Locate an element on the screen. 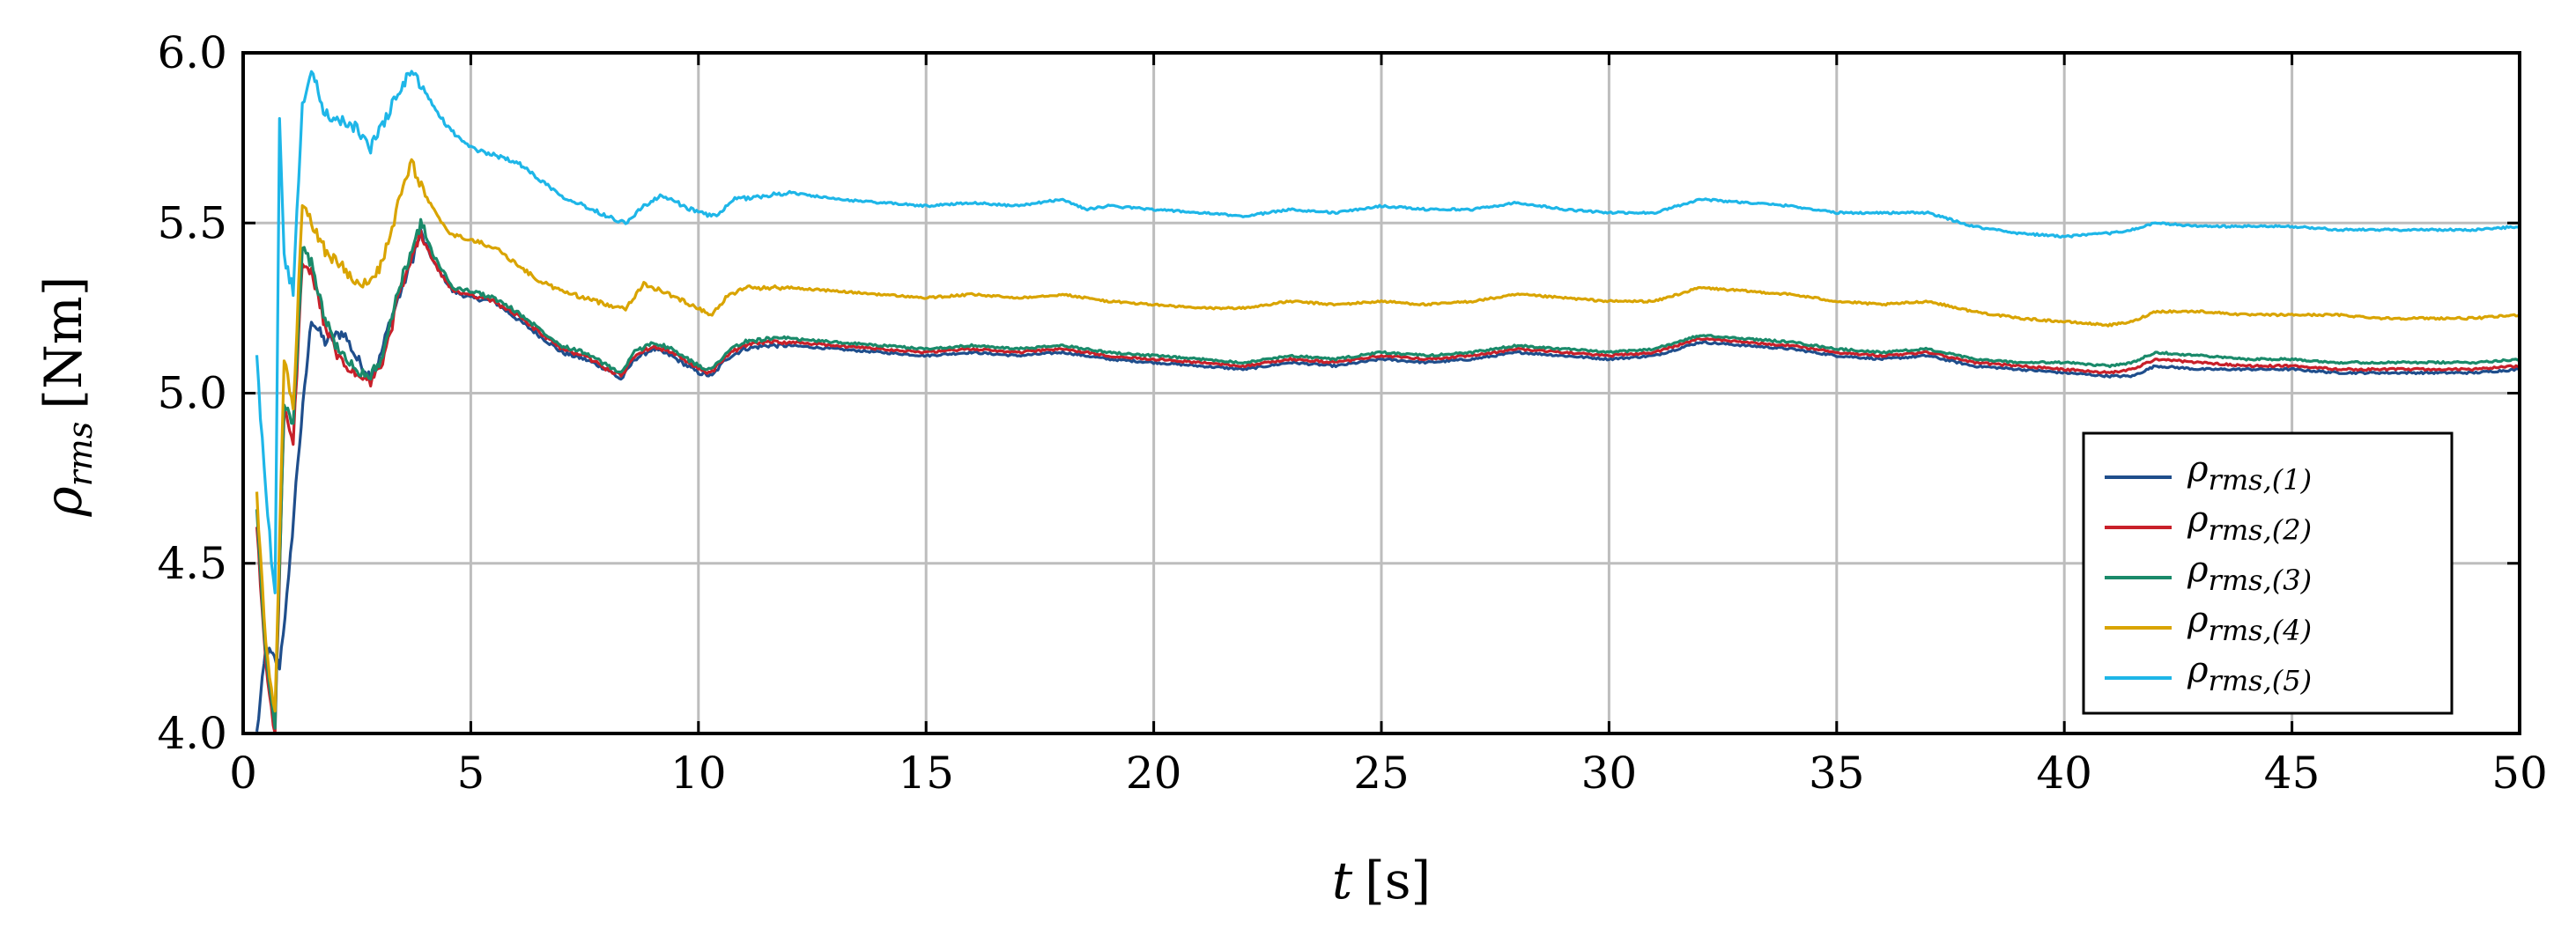 The image size is (2576, 936). y-axis-unit: [Nm] is located at coordinates (63, 342).